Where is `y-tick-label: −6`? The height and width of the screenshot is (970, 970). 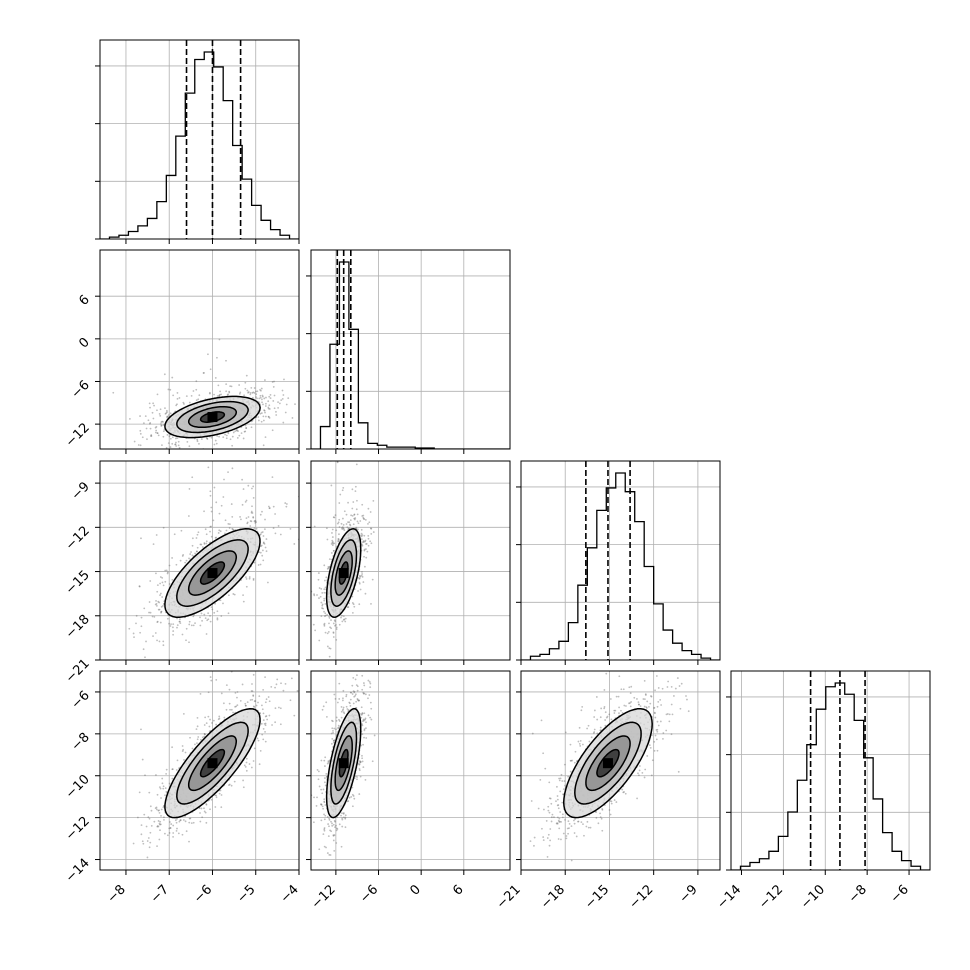
y-tick-label: −6 is located at coordinates (81, 390).